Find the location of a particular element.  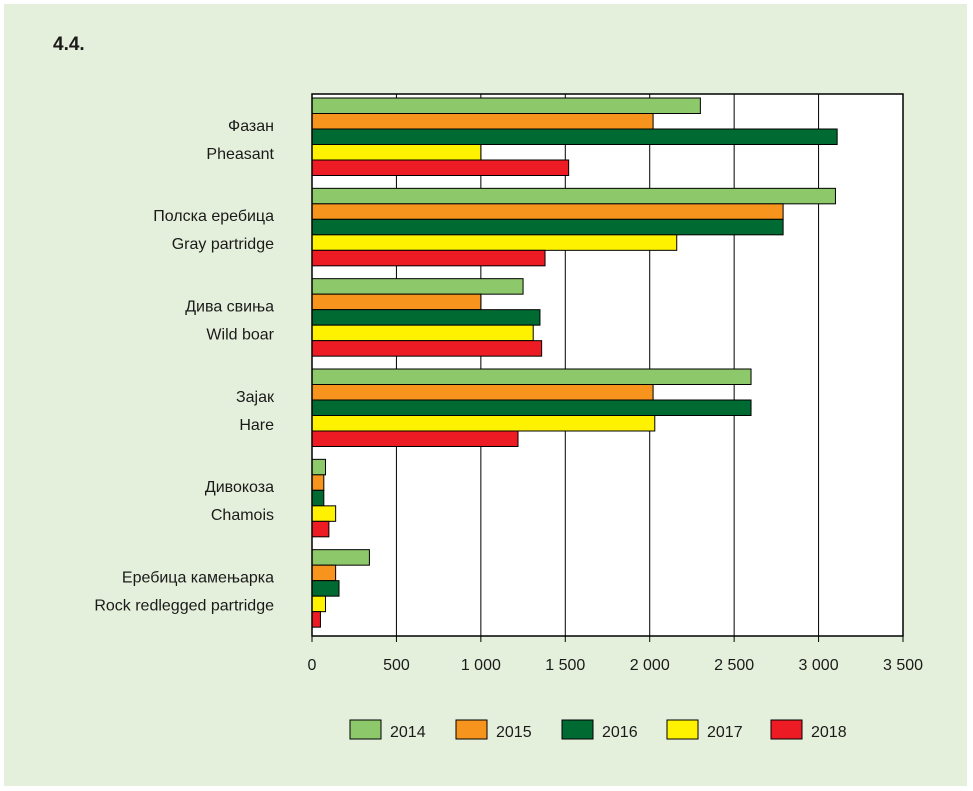

x-tick-label: 500 is located at coordinates (396, 665).